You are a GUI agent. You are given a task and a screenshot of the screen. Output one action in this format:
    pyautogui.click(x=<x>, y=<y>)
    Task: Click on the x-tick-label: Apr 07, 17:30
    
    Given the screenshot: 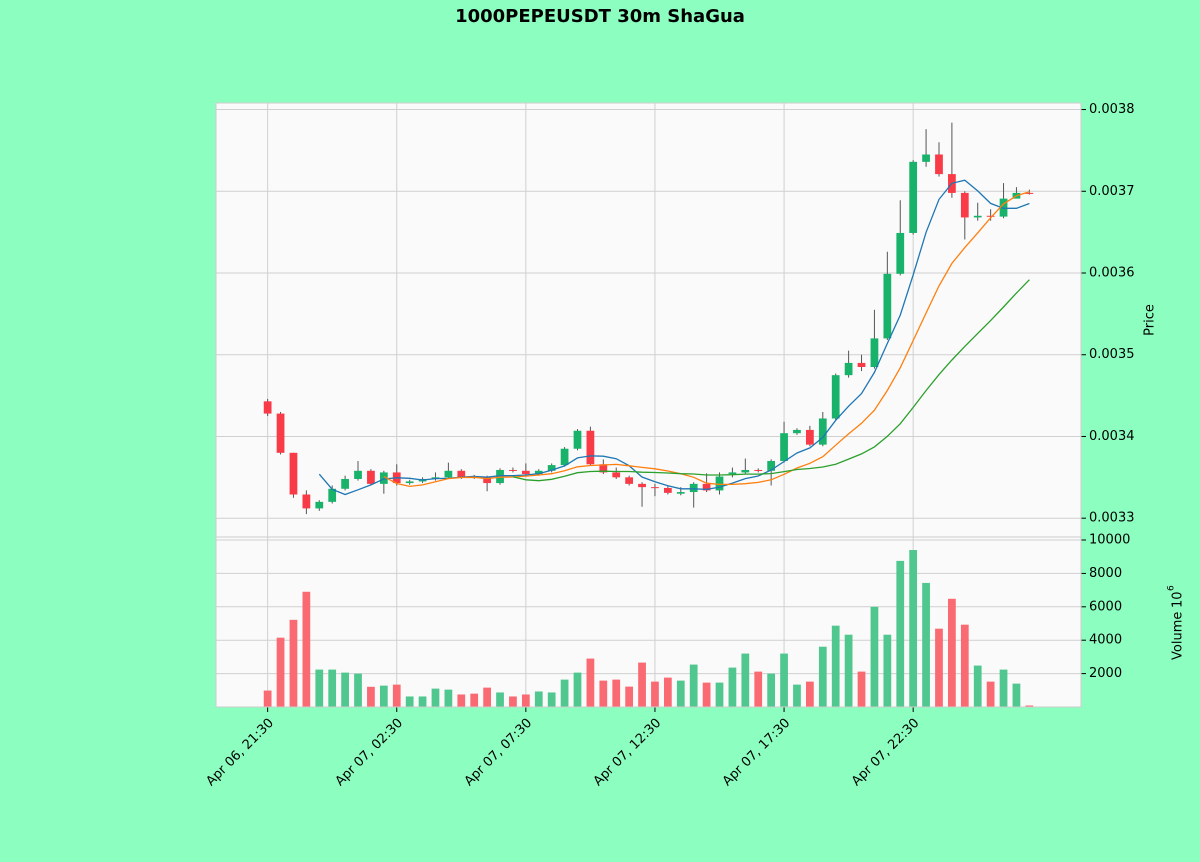 What is the action you would take?
    pyautogui.click(x=756, y=752)
    